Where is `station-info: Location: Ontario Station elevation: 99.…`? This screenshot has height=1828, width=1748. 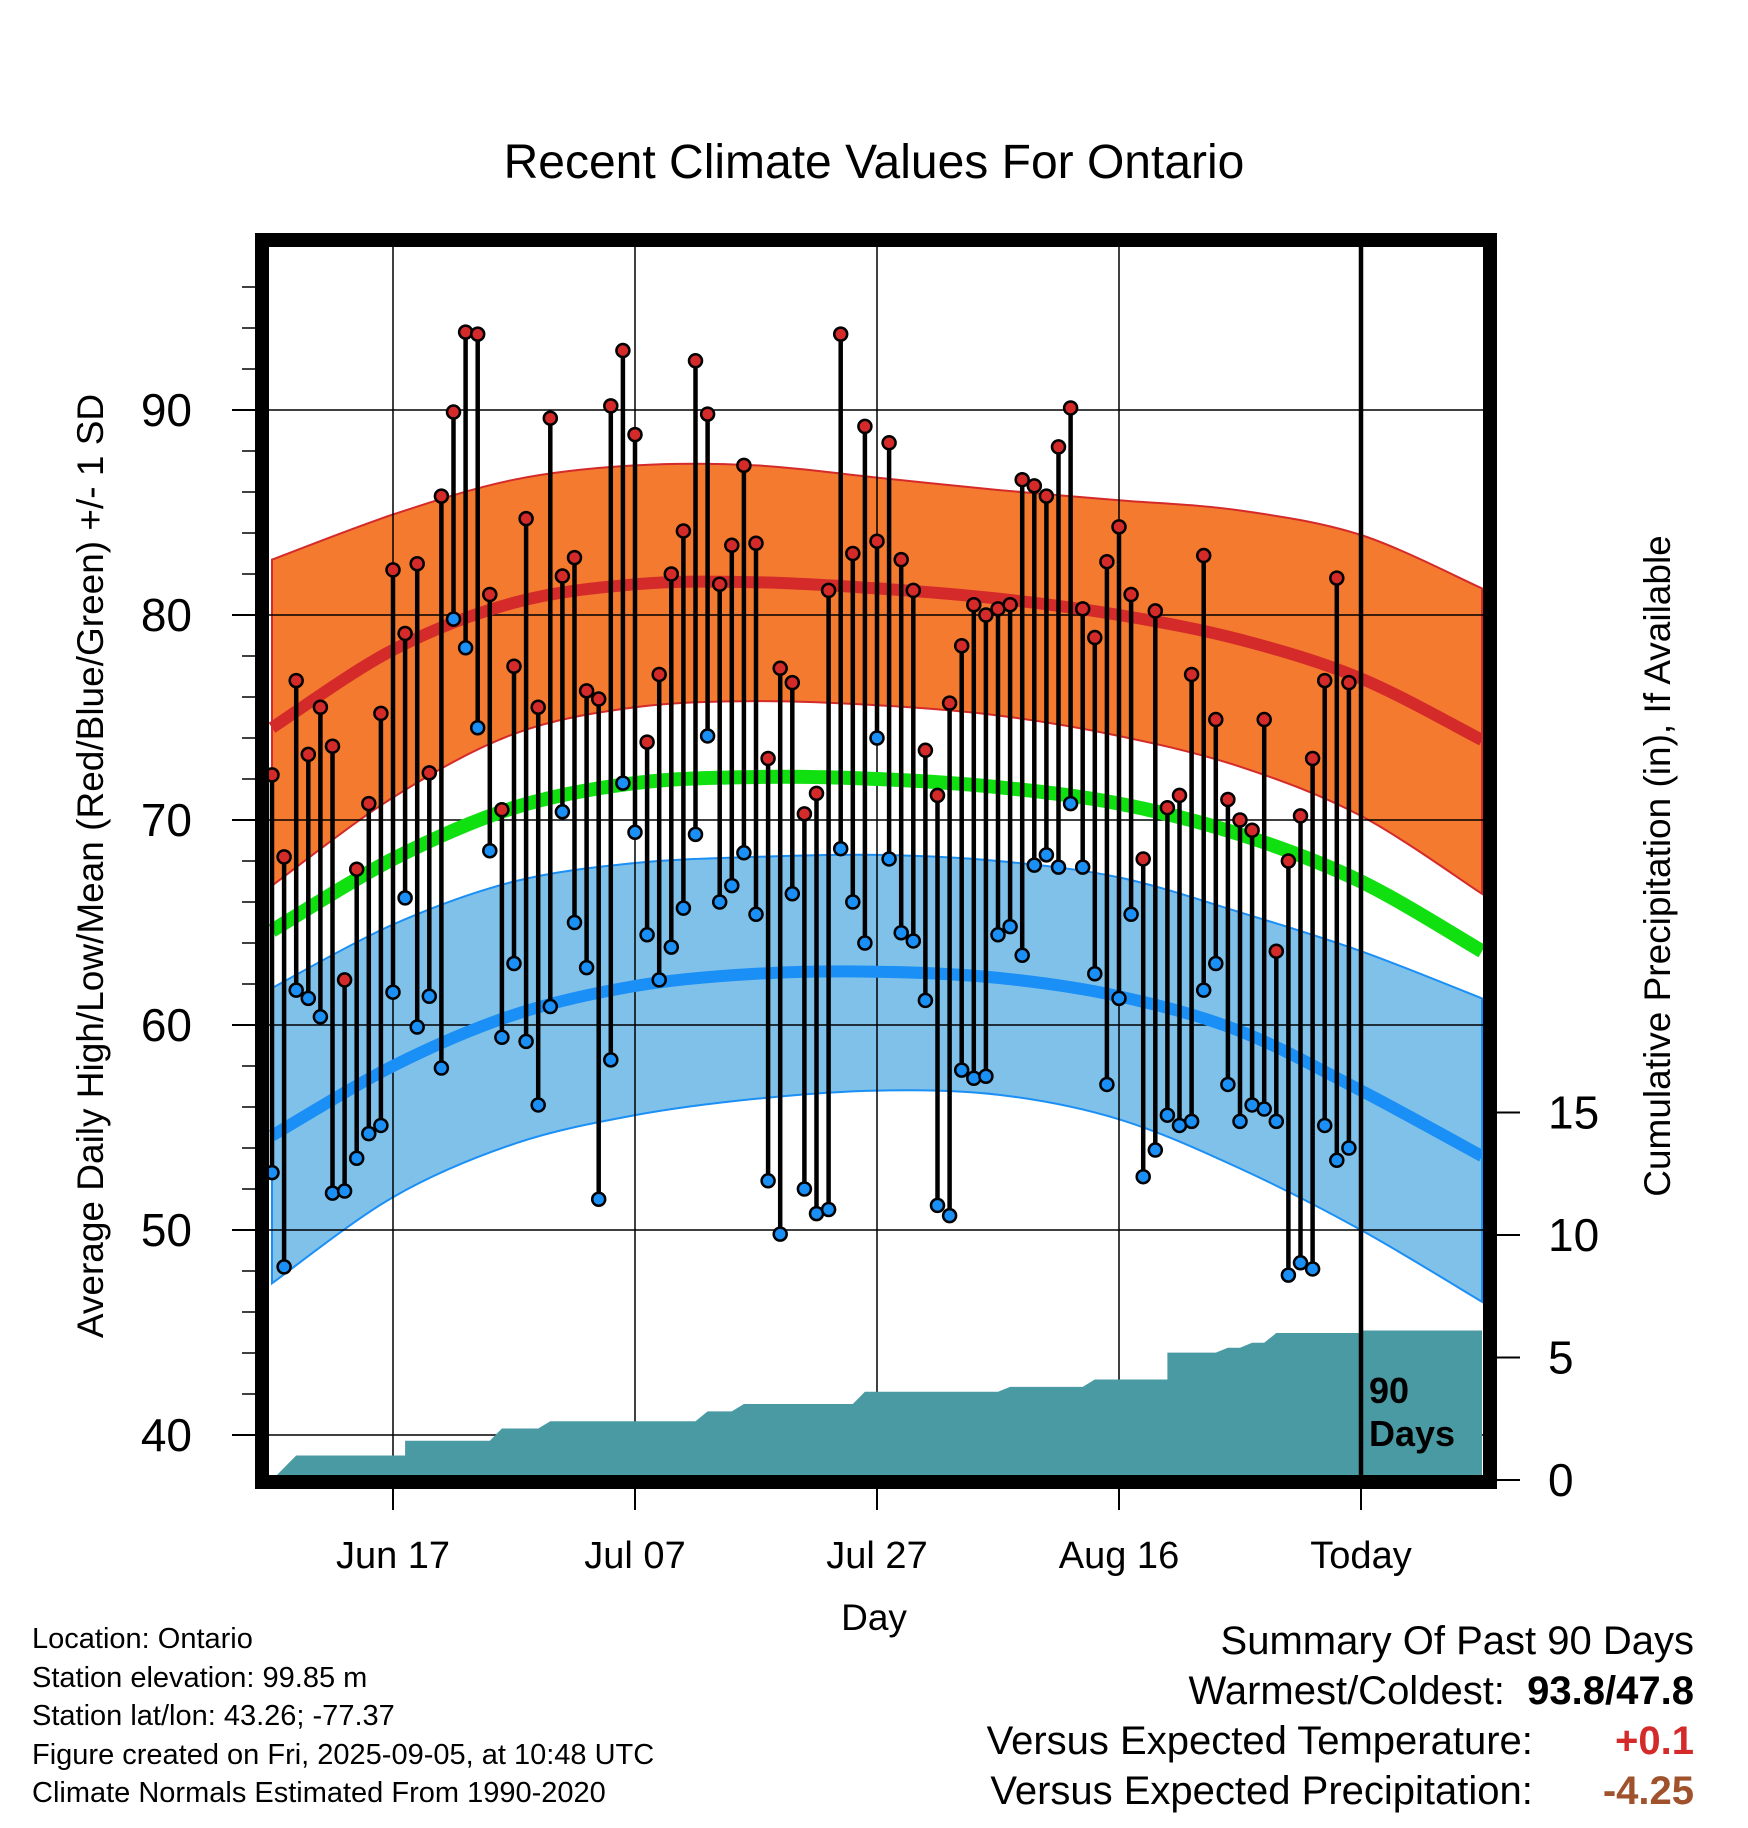 station-info: Location: Ontario Station elevation: 99.… is located at coordinates (343, 1716).